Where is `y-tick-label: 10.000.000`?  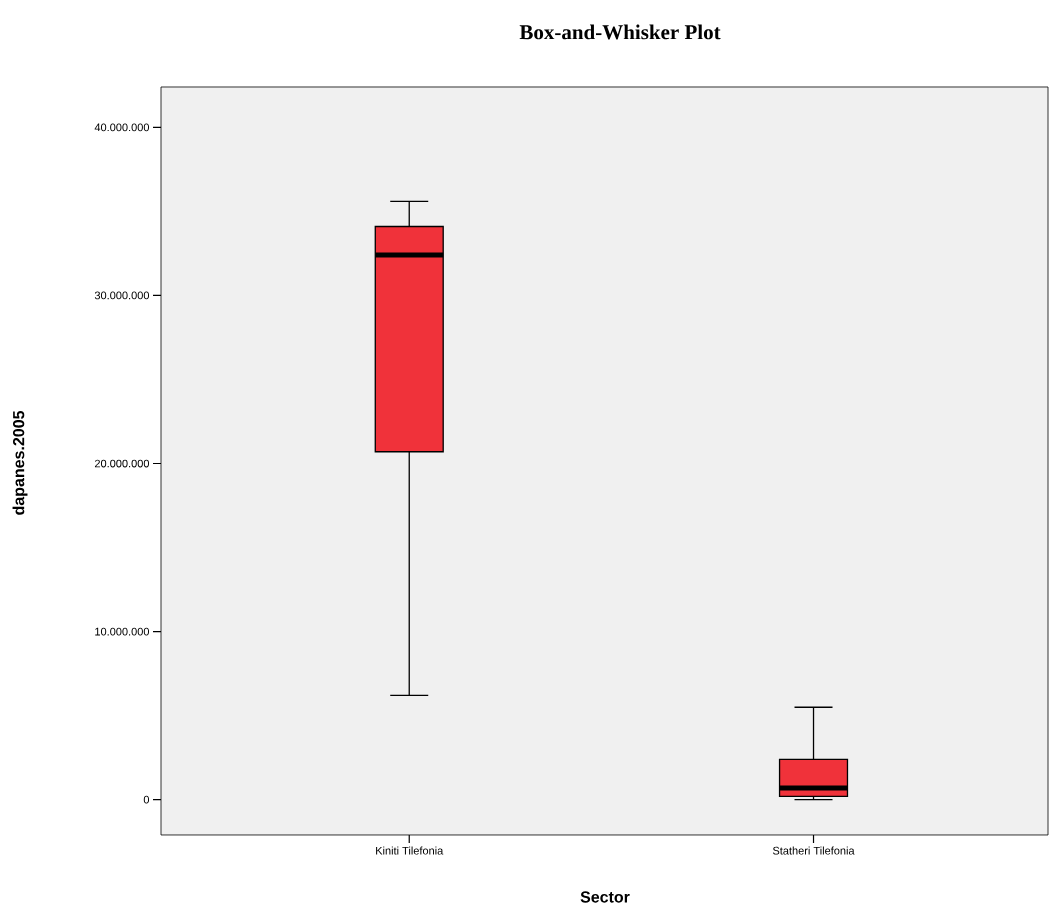 y-tick-label: 10.000.000 is located at coordinates (122, 631).